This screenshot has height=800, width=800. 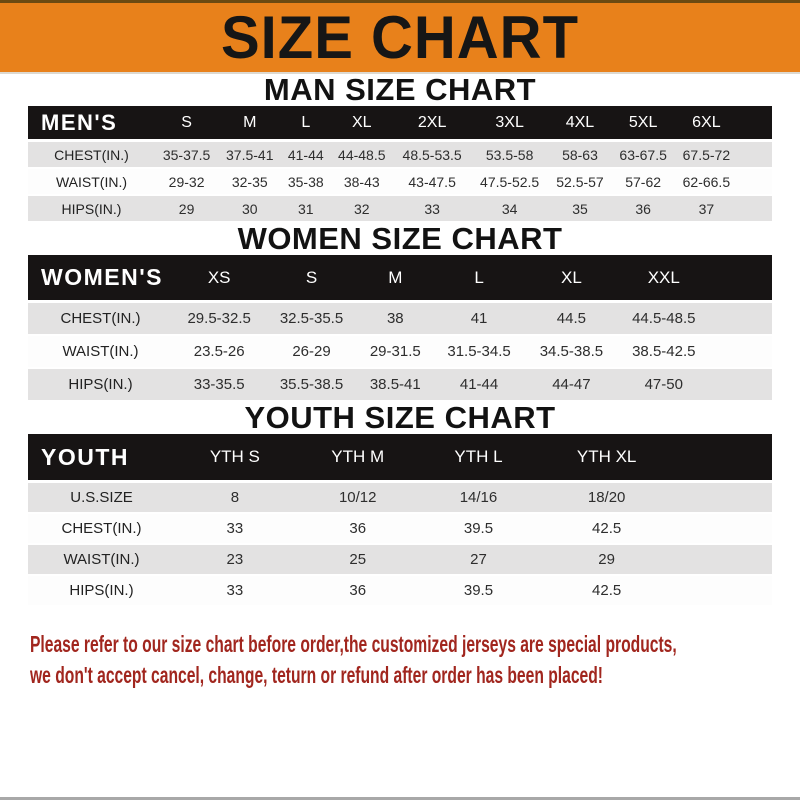 I want to click on size-cell: 48.5-53.5, so click(x=432, y=154).